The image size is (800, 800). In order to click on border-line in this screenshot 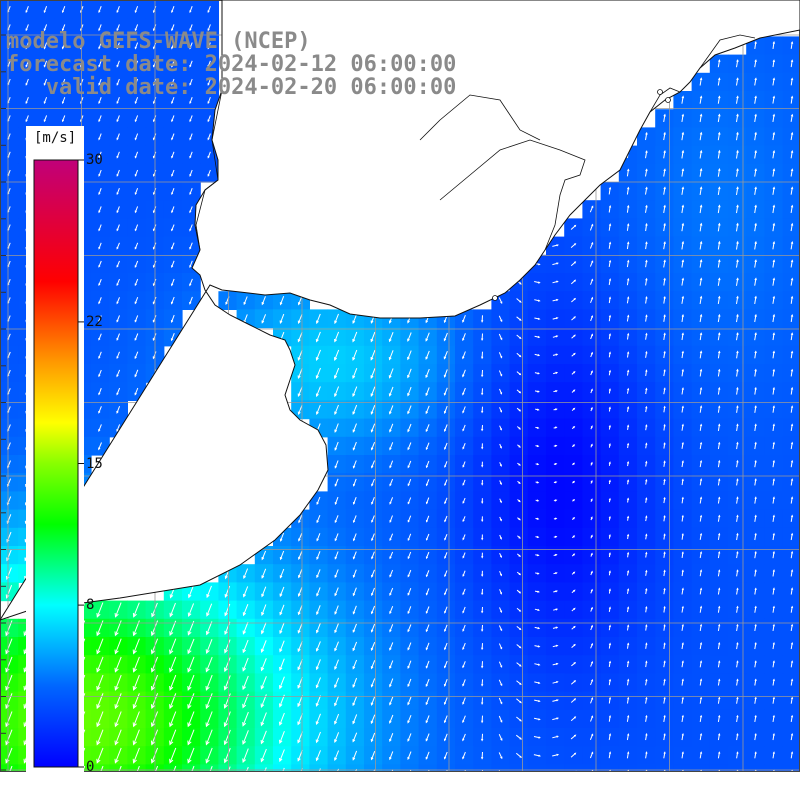, I will do `click(209, 170)`.